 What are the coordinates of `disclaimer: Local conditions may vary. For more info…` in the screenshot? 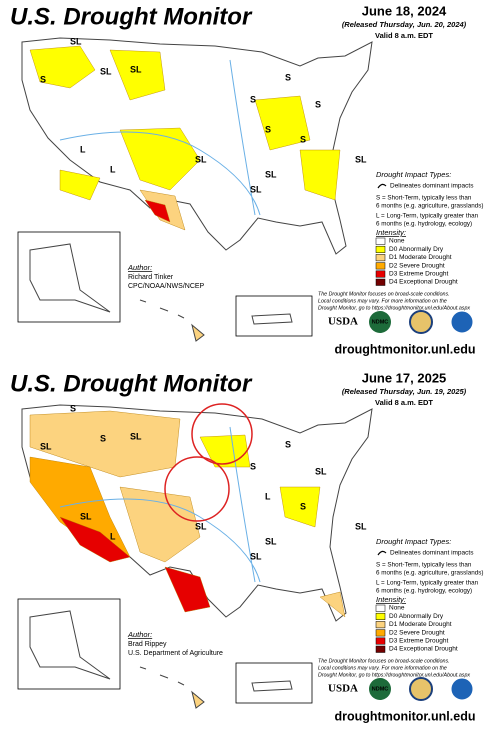 It's located at (382, 668).